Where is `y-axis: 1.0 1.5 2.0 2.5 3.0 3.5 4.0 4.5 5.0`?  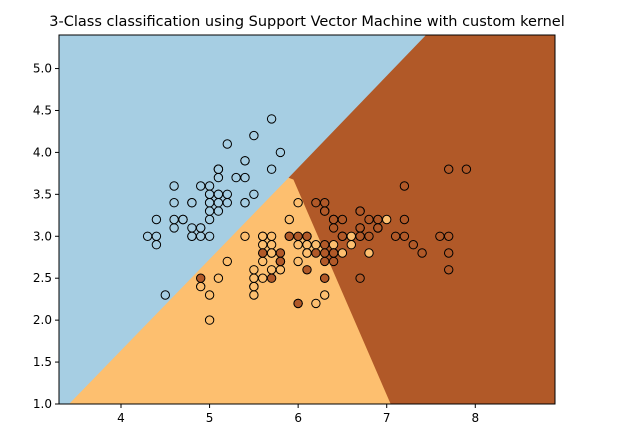
y-axis: 1.0 1.5 2.0 2.5 3.0 3.5 4.0 4.5 5.0 is located at coordinates (46, 236).